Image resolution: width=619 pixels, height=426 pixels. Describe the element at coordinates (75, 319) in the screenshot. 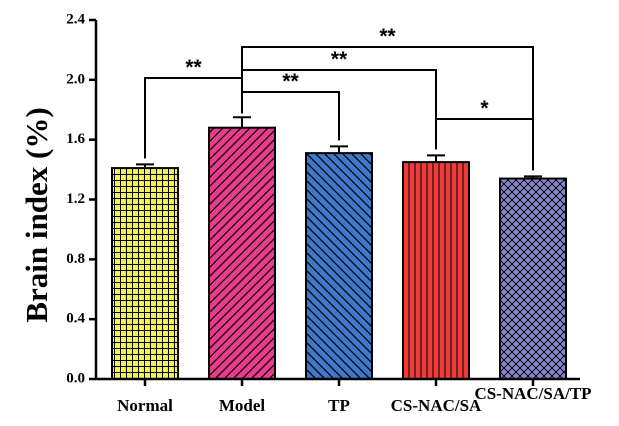

I see `y-tick-label: 0.4` at that location.